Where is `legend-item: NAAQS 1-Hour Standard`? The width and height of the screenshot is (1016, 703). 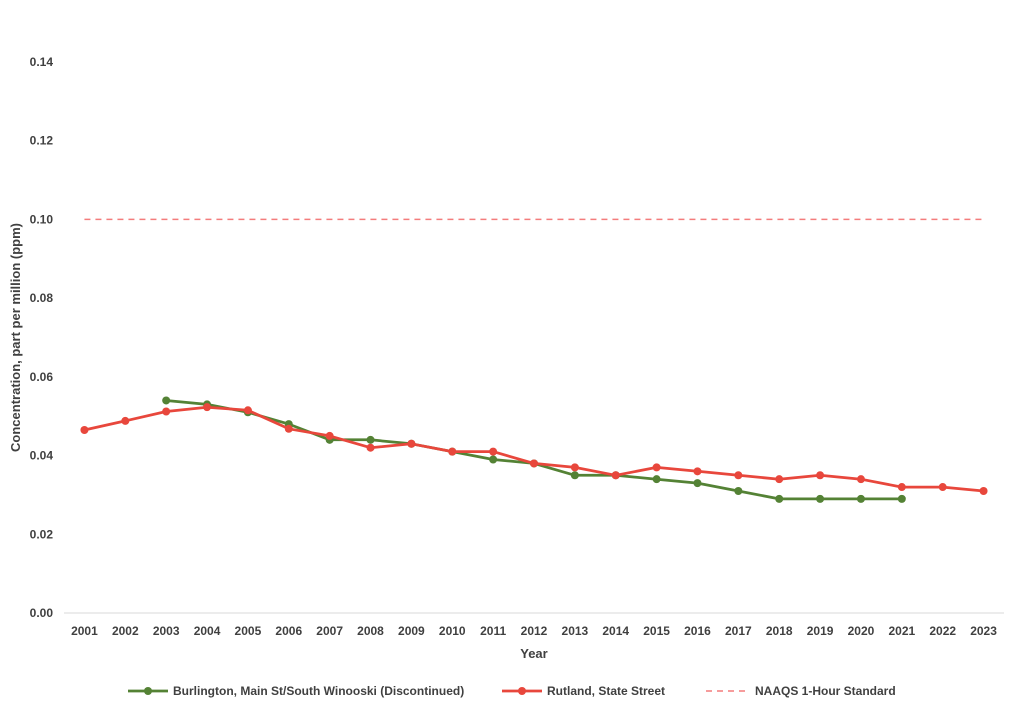
legend-item: NAAQS 1-Hour Standard is located at coordinates (801, 691).